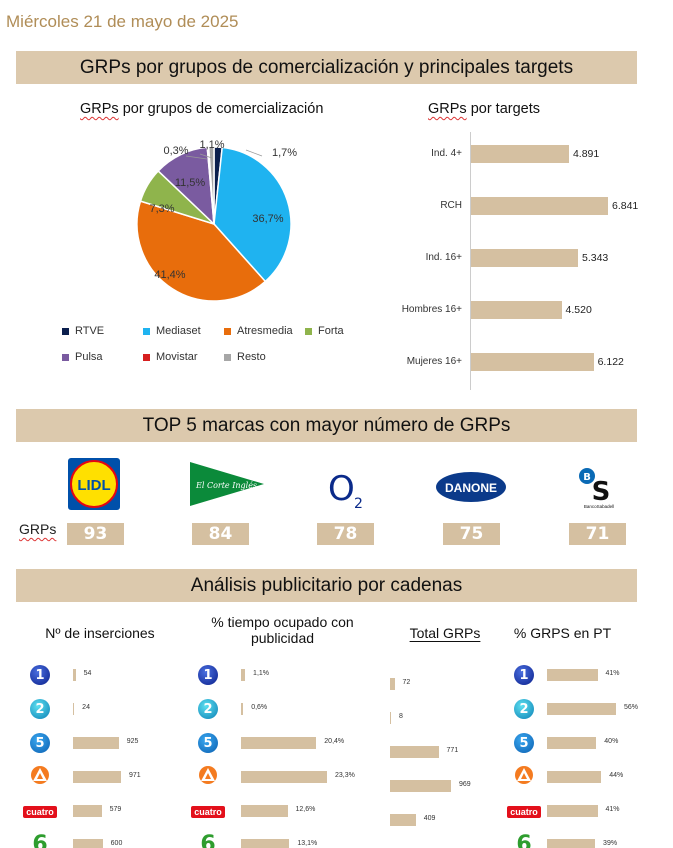 The height and width of the screenshot is (848, 673). I want to click on target-value-ind-16: 5.343, so click(595, 258).